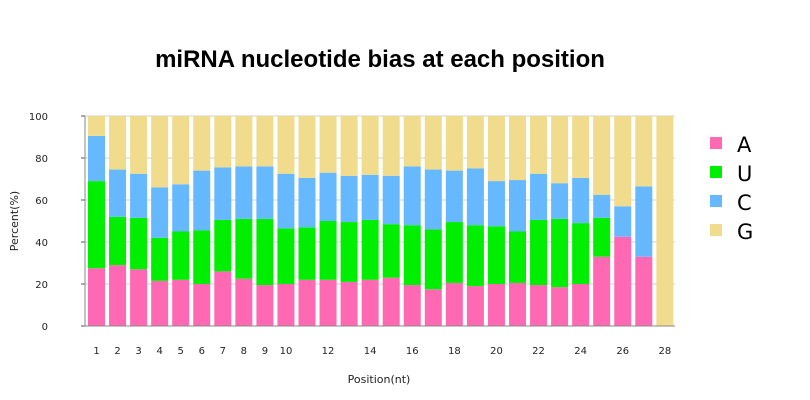 This screenshot has height=400, width=810. What do you see at coordinates (379, 379) in the screenshot?
I see `x-axis-title: Position(nt)` at bounding box center [379, 379].